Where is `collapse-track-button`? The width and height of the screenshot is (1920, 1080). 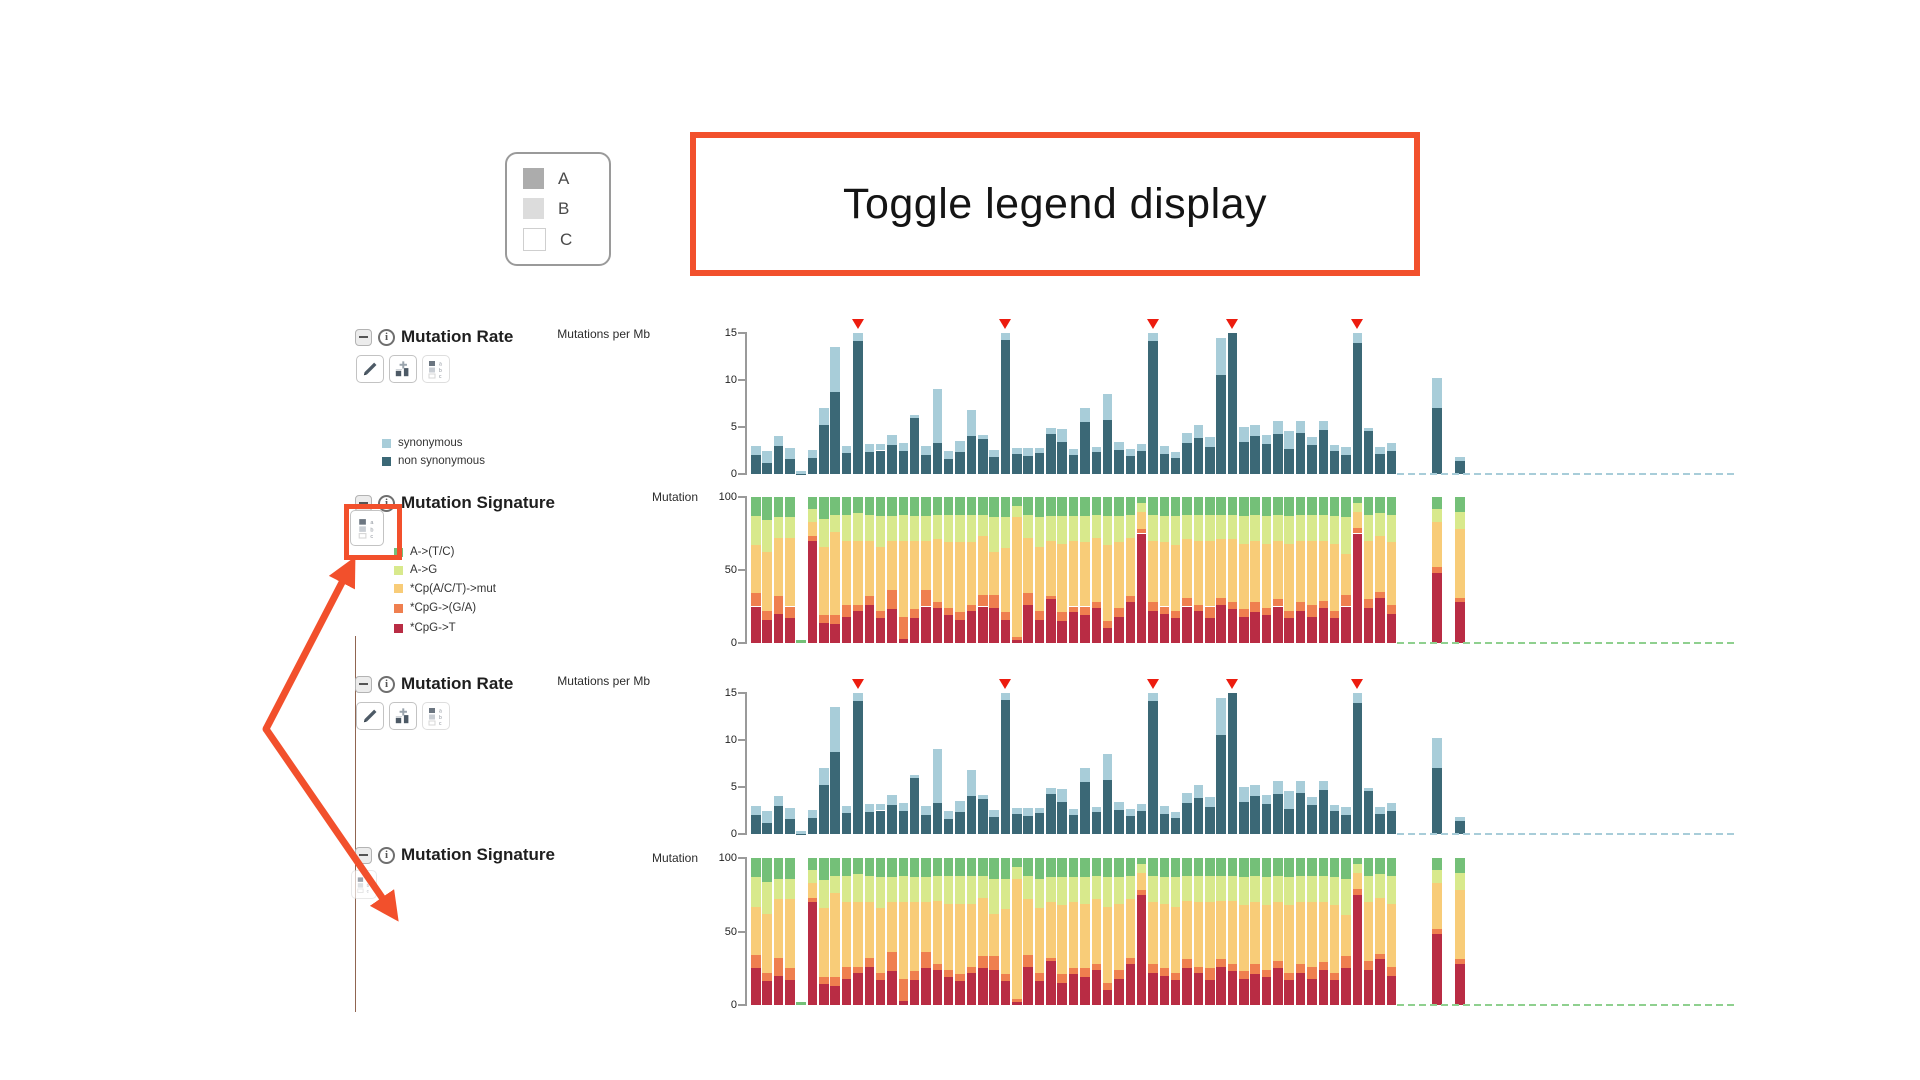 collapse-track-button is located at coordinates (363, 855).